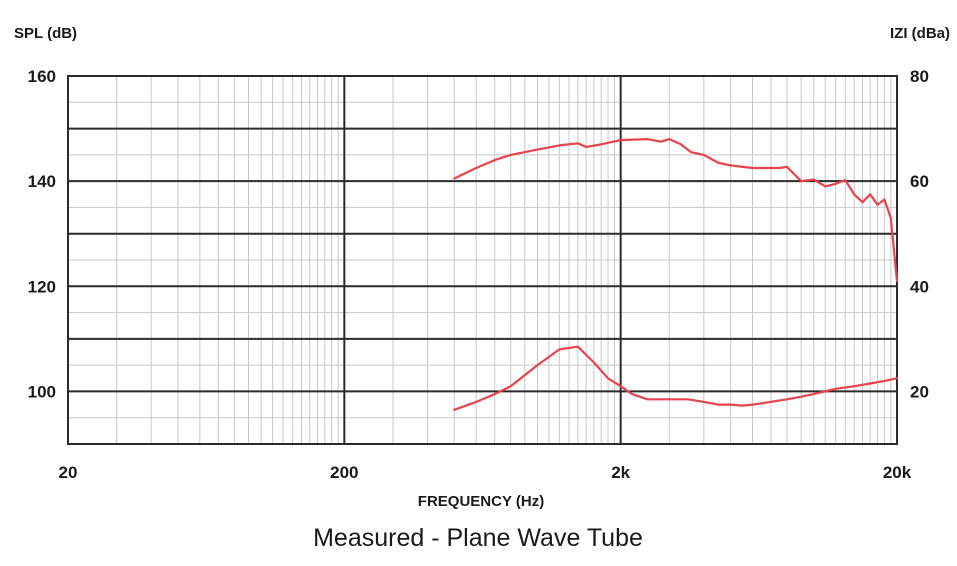 This screenshot has height=566, width=957. I want to click on x-tick-label: 200, so click(344, 472).